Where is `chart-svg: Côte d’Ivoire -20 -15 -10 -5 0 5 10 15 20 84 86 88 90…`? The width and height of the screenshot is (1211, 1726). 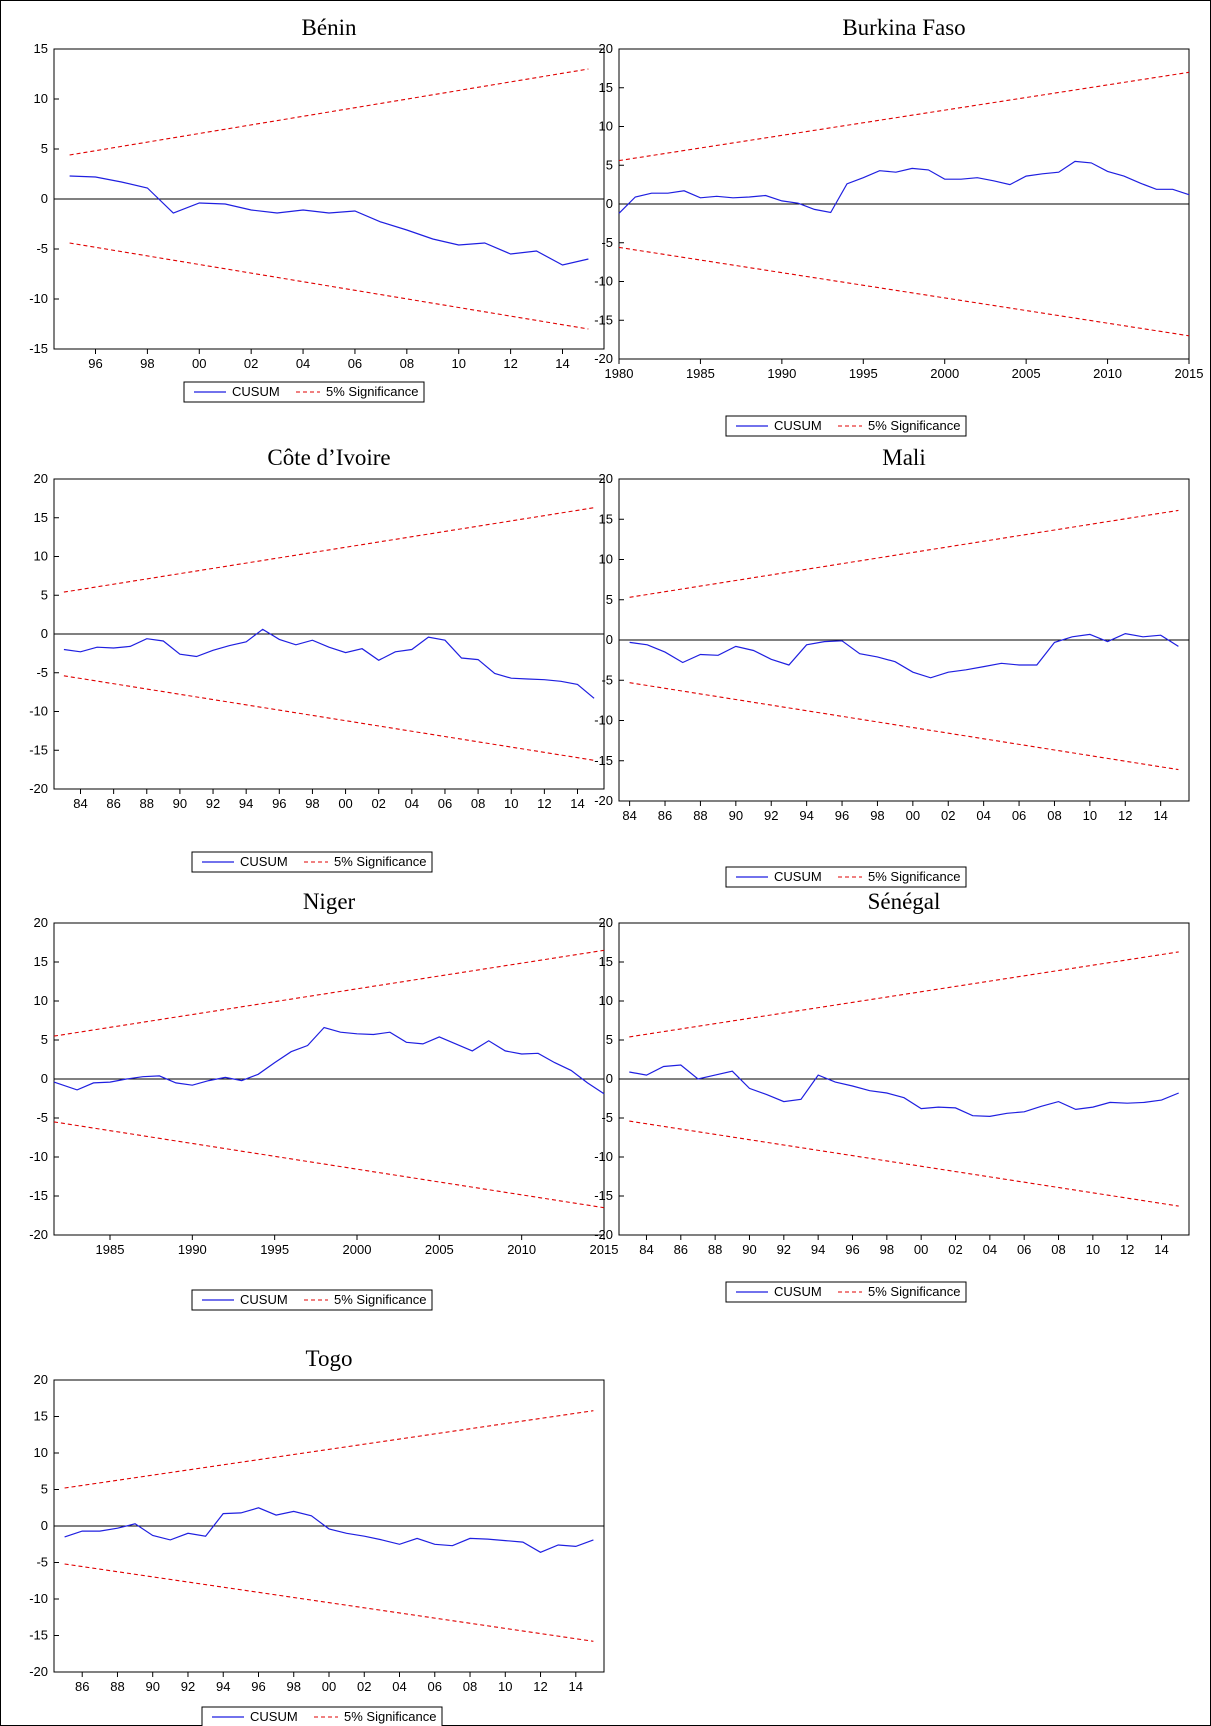
chart-svg: Côte d’Ivoire -20 -15 -10 -5 0 5 10 15 20 84 86 88 90… is located at coordinates (317, 659).